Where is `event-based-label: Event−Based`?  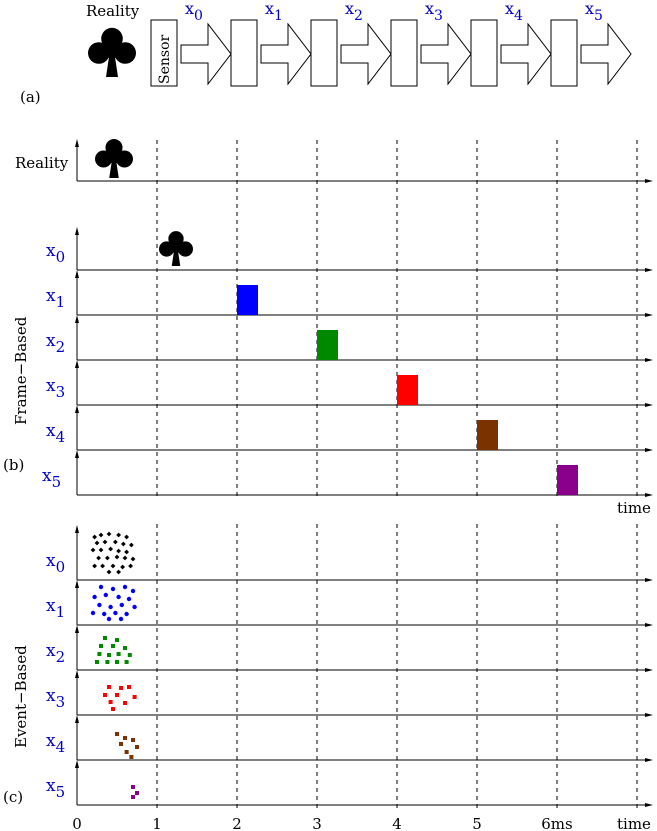
event-based-label: Event−Based is located at coordinates (21, 696).